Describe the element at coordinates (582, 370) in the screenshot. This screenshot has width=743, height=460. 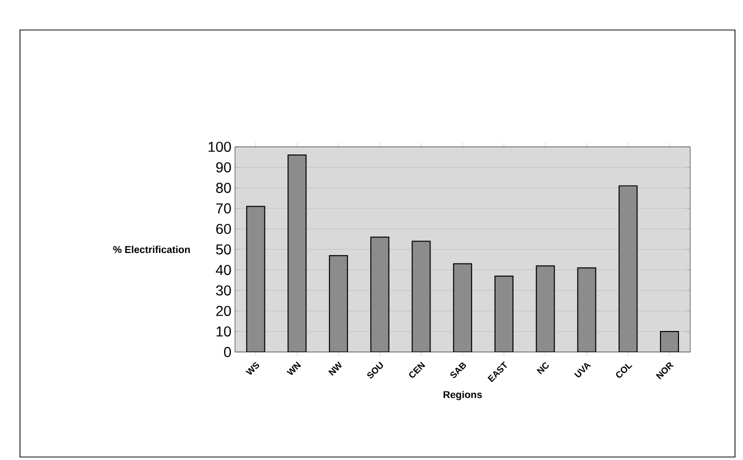
I see `x-tick-label: UVA` at that location.